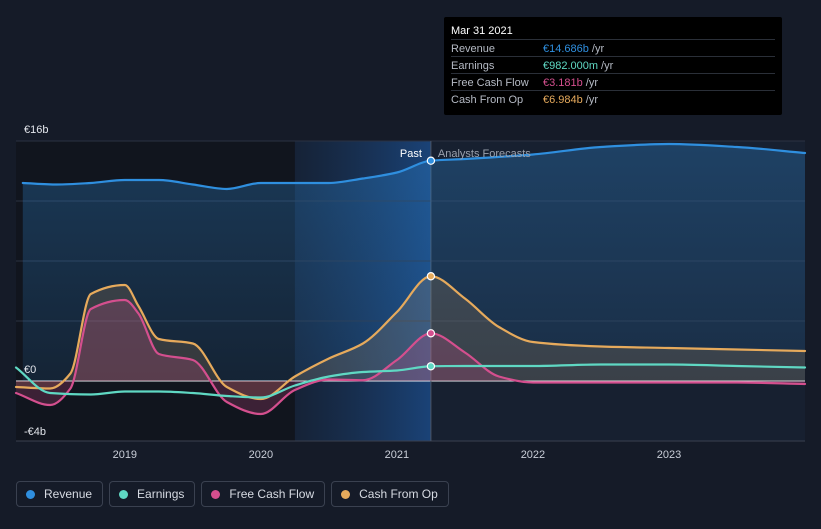 This screenshot has height=529, width=821. Describe the element at coordinates (272, 494) in the screenshot. I see `legend-label: Free Cash Flow` at that location.